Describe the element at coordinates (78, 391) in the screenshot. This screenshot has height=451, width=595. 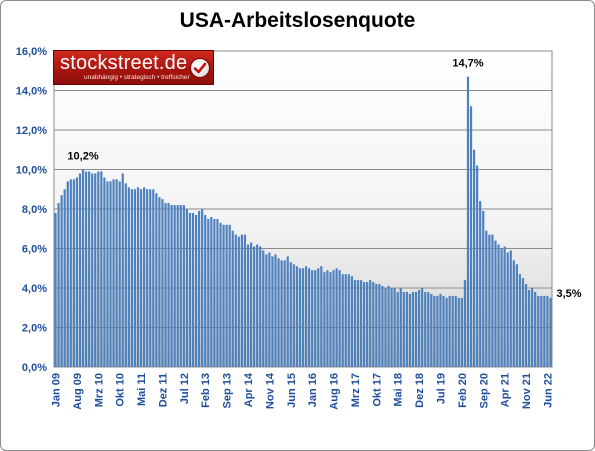
I see `x-tick-label: Aug 09` at that location.